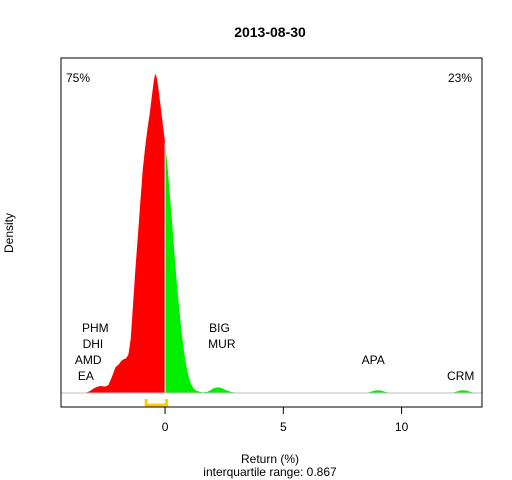  What do you see at coordinates (270, 472) in the screenshot?
I see `iqr-subtitle: interquartile range: 0.867` at bounding box center [270, 472].